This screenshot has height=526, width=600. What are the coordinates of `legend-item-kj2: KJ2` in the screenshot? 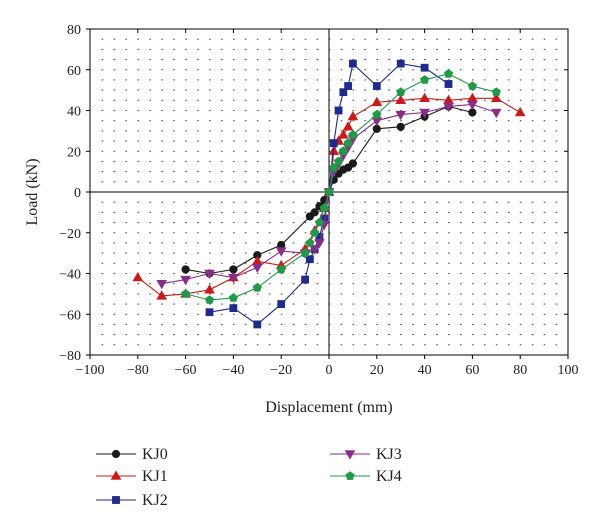 It's located at (132, 500).